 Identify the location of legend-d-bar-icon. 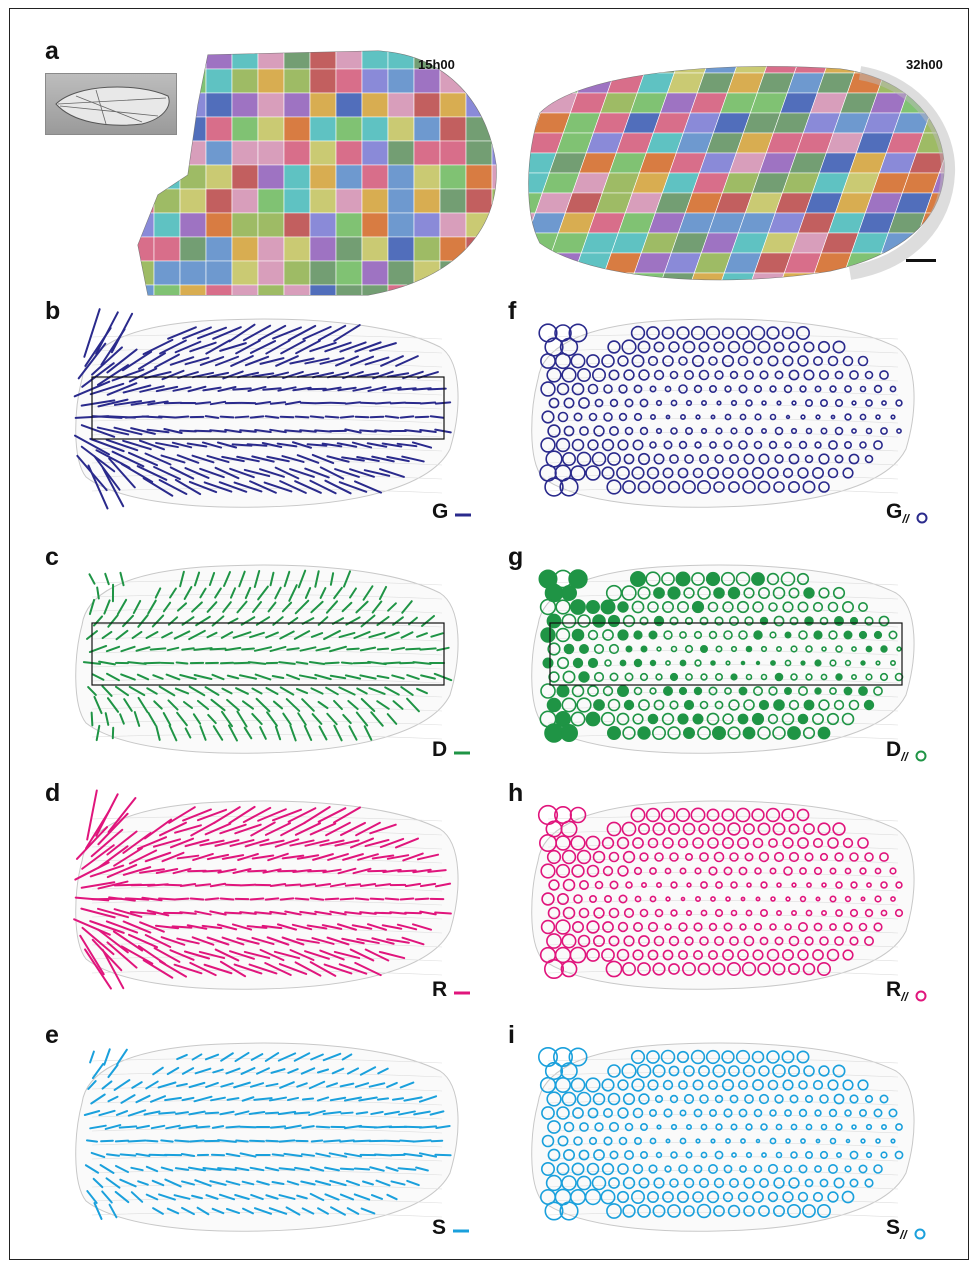
(462, 993).